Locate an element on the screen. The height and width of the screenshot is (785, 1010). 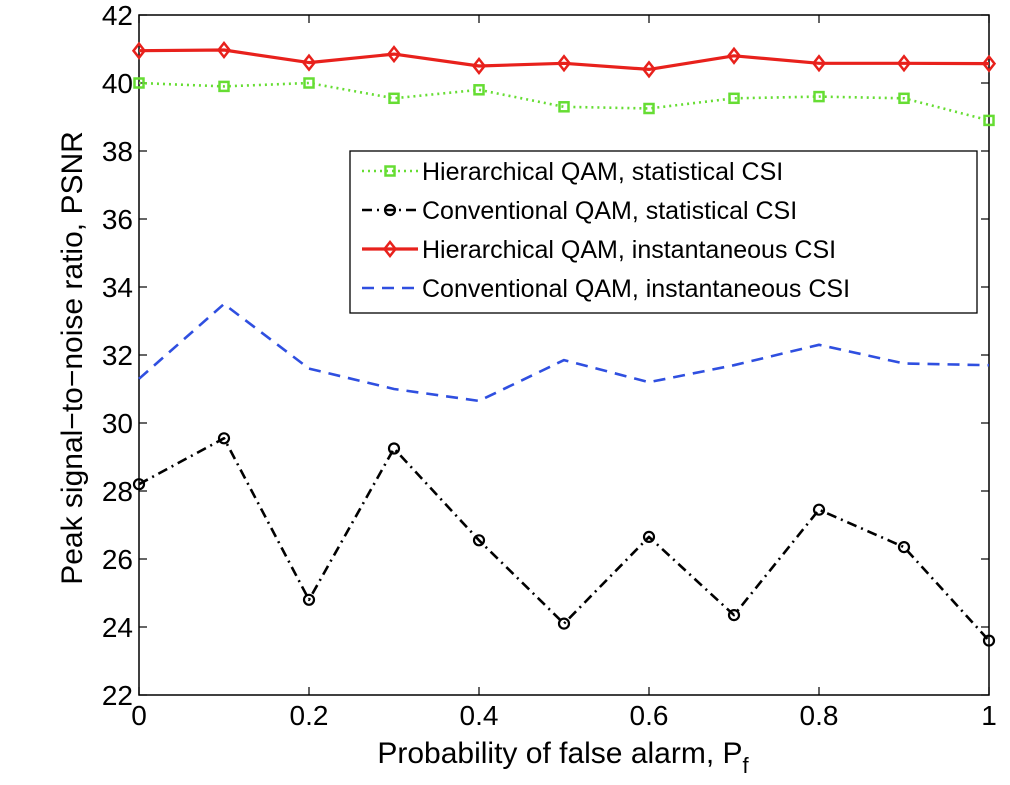
x-axis-label-subscript: f is located at coordinates (746, 765).